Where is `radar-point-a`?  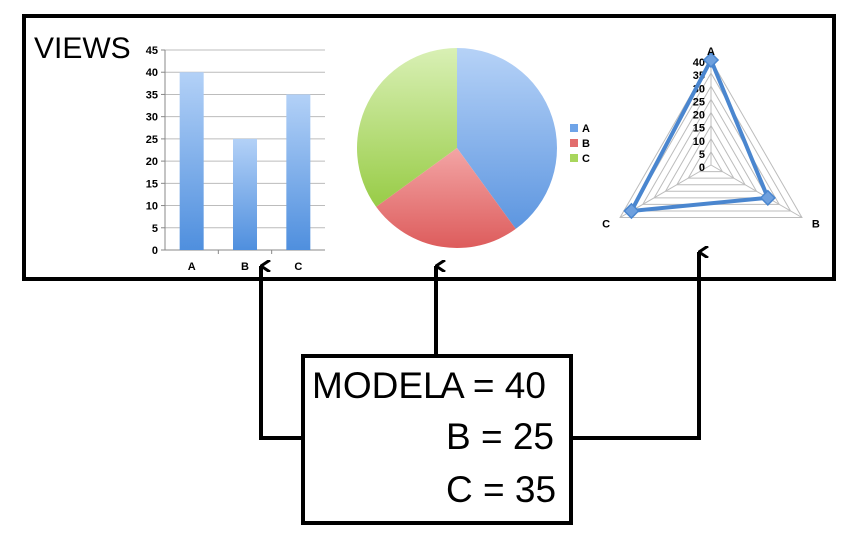 radar-point-a is located at coordinates (711, 60).